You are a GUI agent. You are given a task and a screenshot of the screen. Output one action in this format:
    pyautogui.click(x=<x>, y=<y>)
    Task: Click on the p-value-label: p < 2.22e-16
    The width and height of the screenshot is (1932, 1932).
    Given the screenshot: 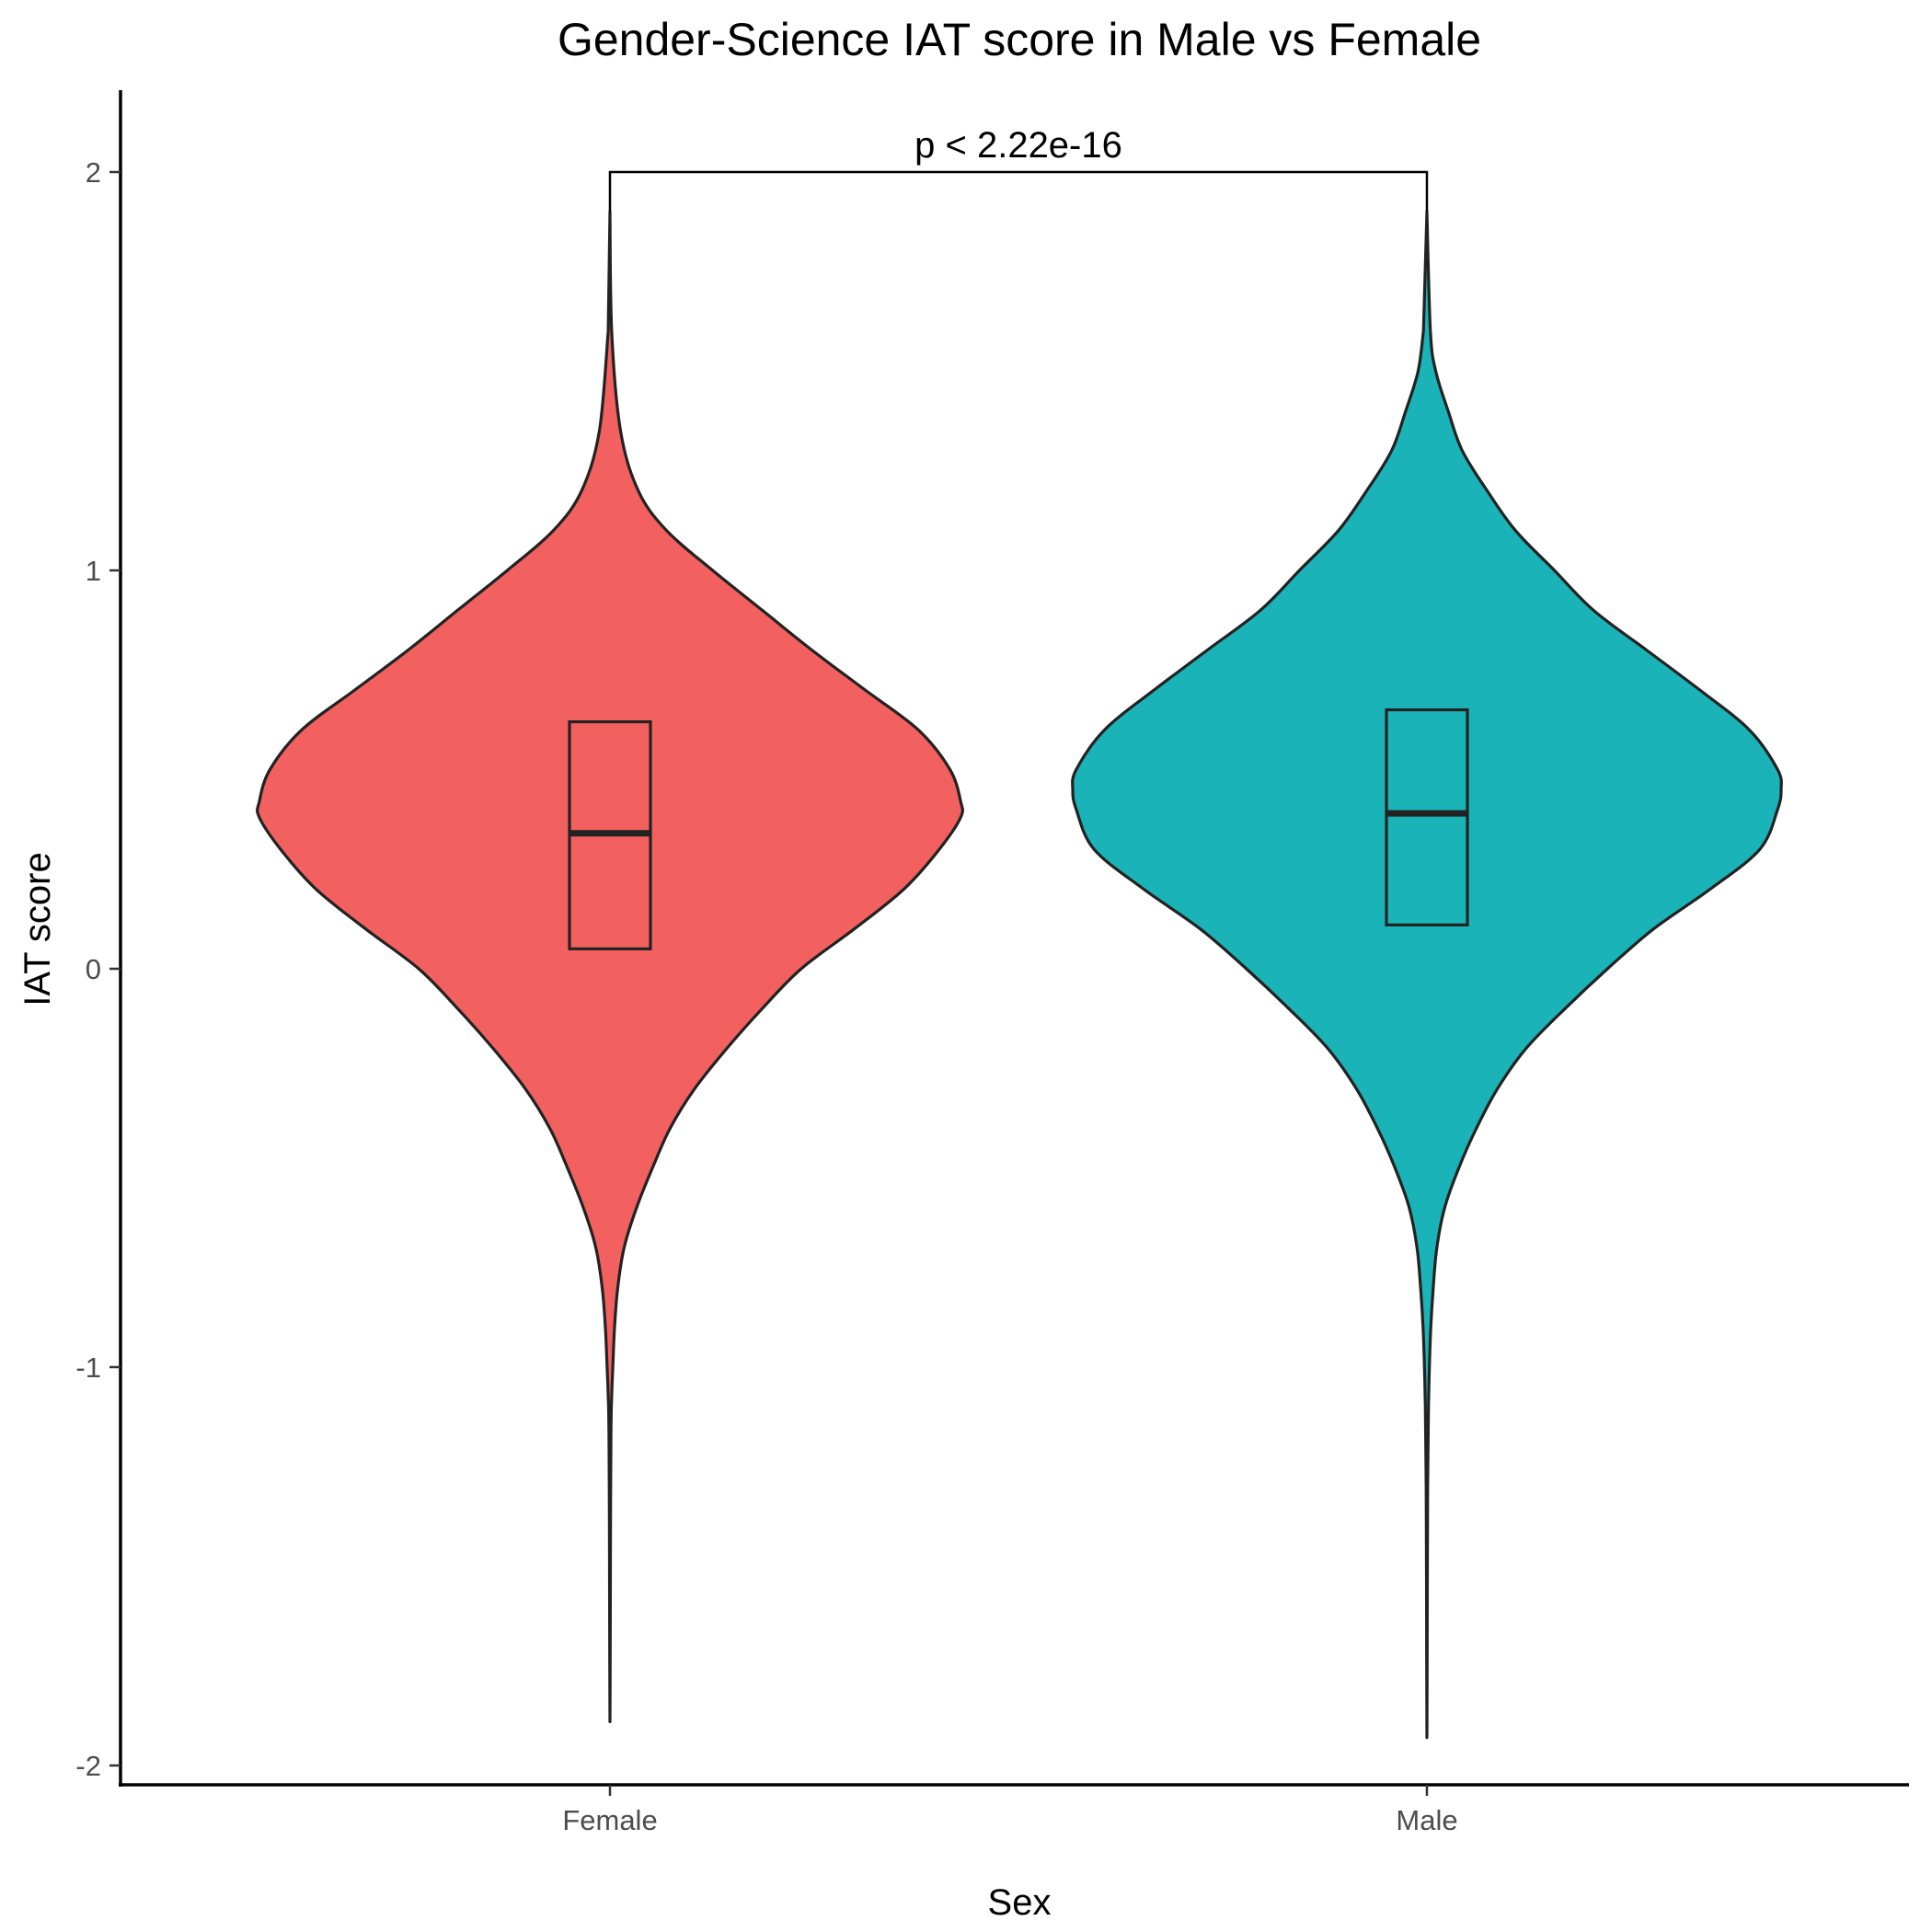 What is the action you would take?
    pyautogui.click(x=1018, y=145)
    